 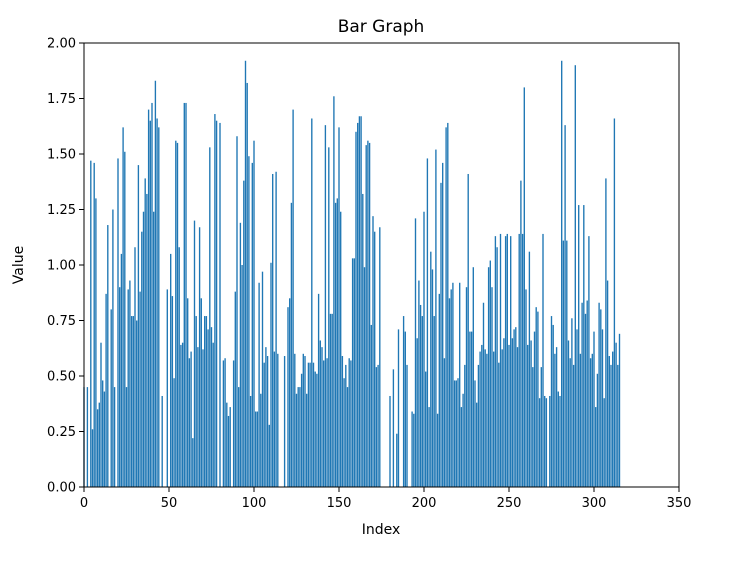 What do you see at coordinates (61, 488) in the screenshot?
I see `y-tick-label: 0.00` at bounding box center [61, 488].